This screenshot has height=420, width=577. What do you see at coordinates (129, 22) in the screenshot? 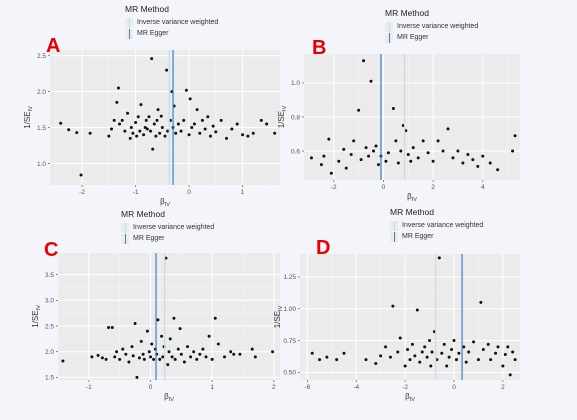
I see `legend-key-ivw` at bounding box center [129, 22].